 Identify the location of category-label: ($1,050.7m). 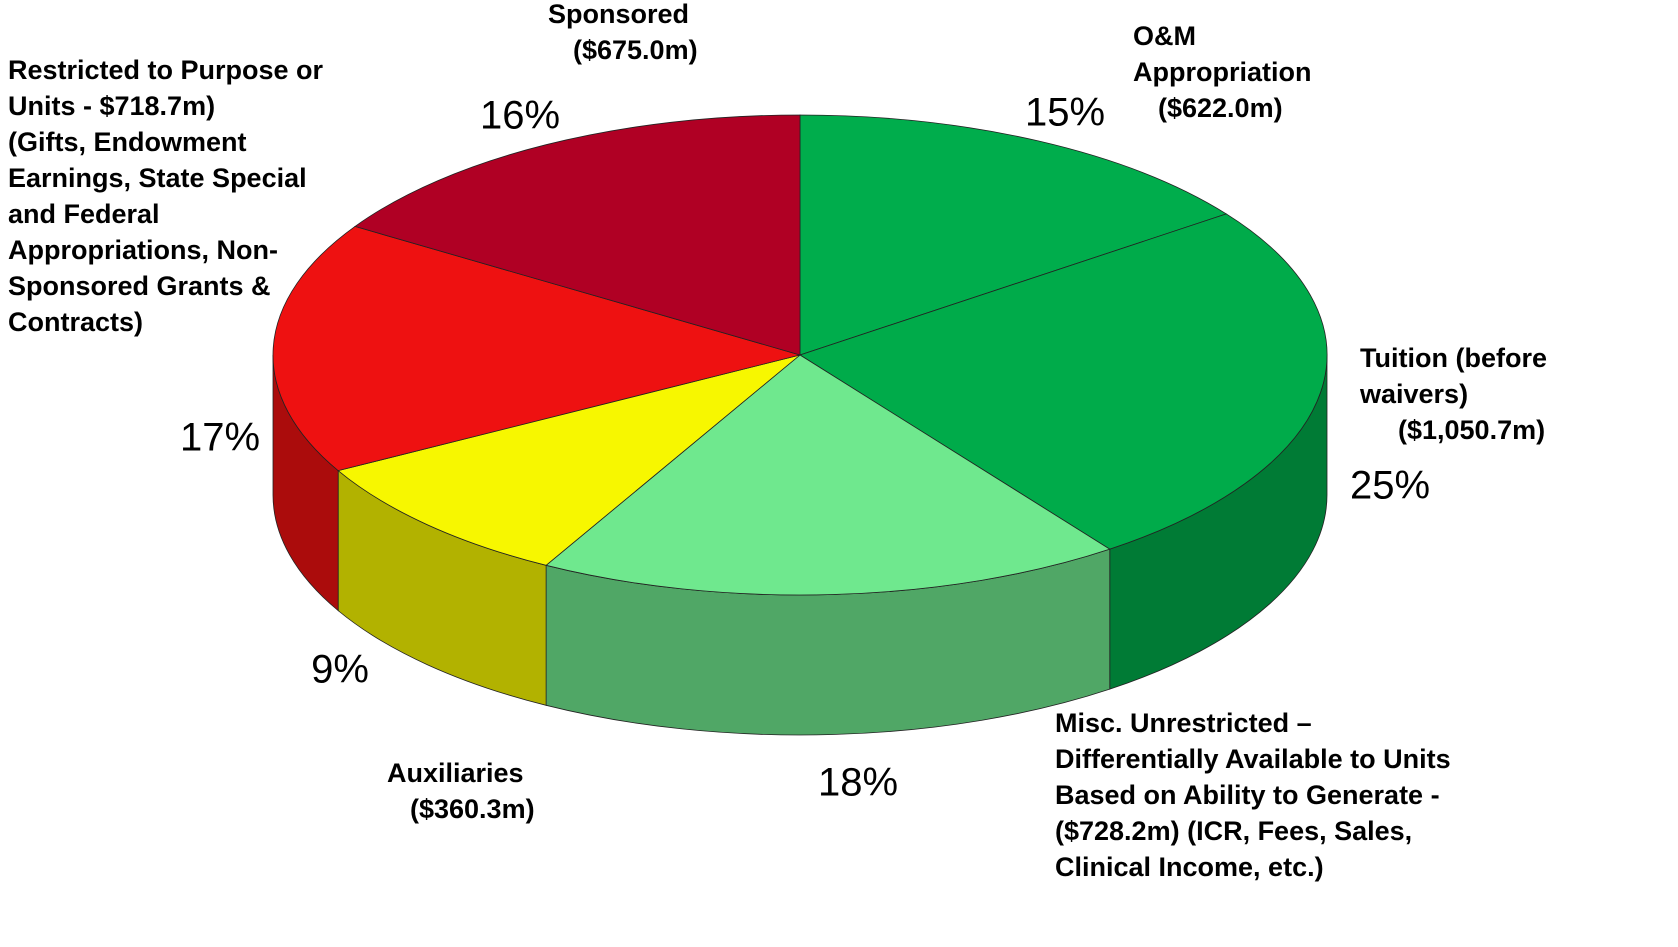
(1471, 430).